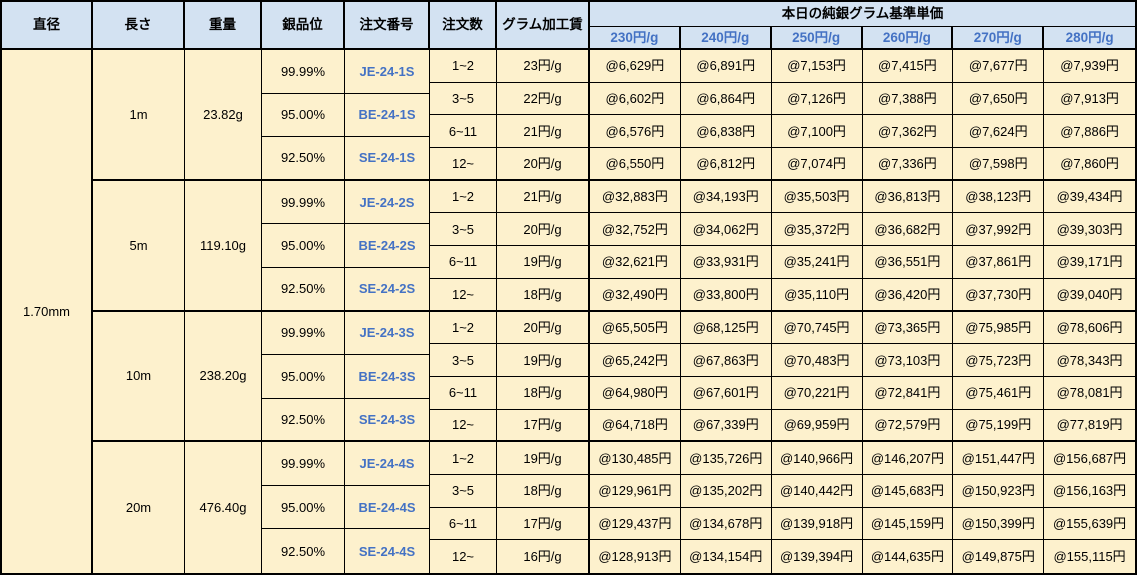  What do you see at coordinates (387, 551) in the screenshot?
I see `order-number-link: SE-24-4S` at bounding box center [387, 551].